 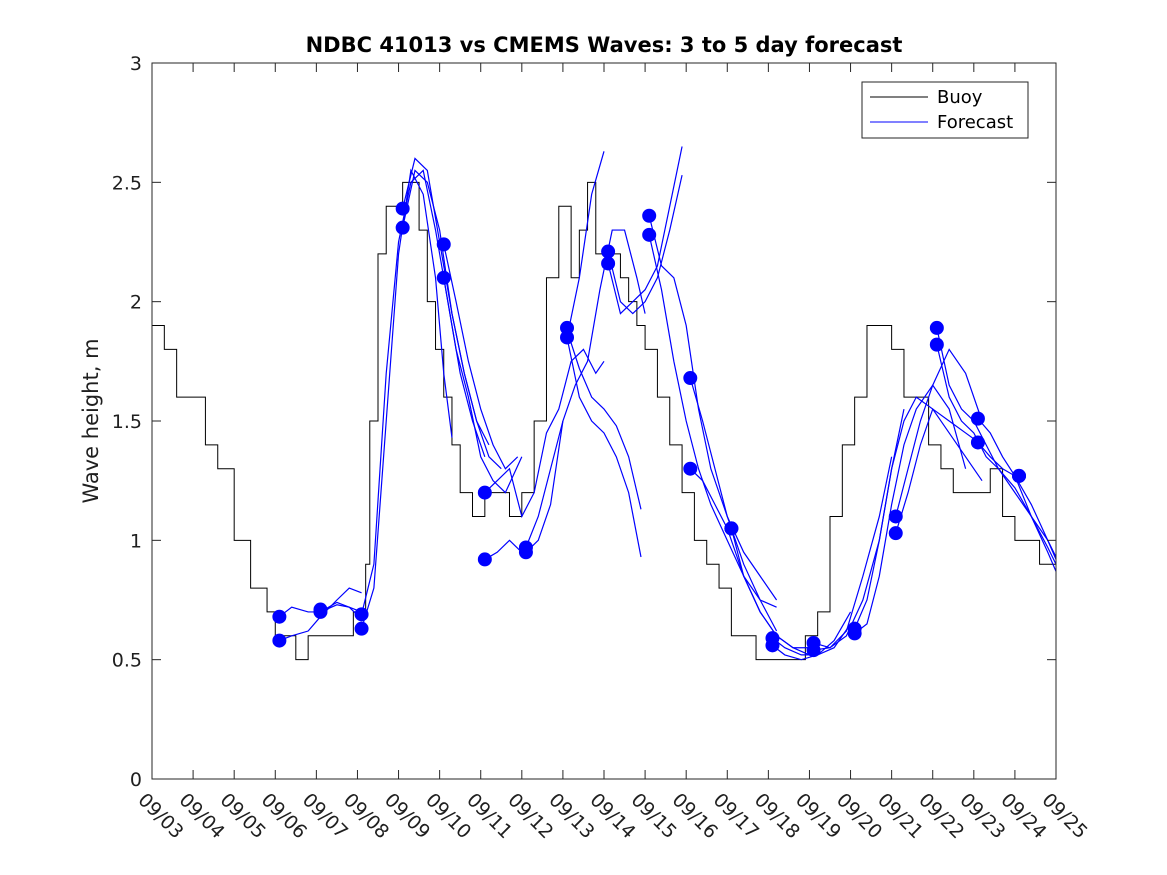 I want to click on legend: Buoy Forecast, so click(x=945, y=110).